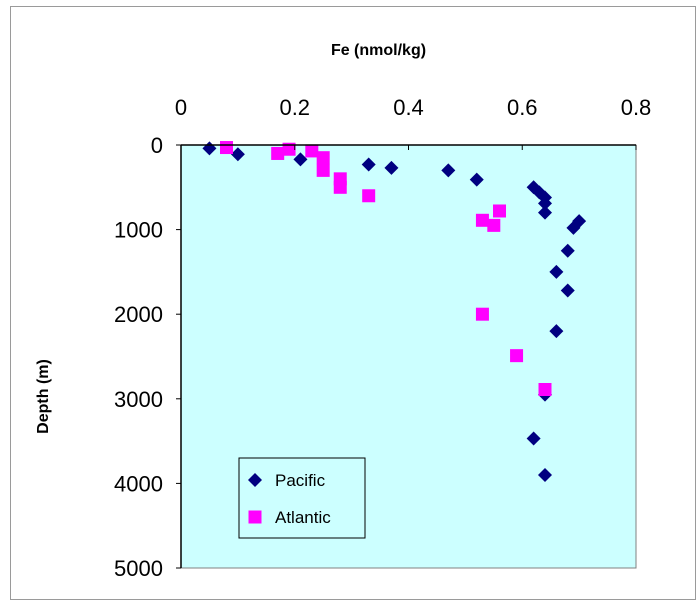 The height and width of the screenshot is (603, 699). Describe the element at coordinates (138, 230) in the screenshot. I see `y-tick-label: 1000` at that location.